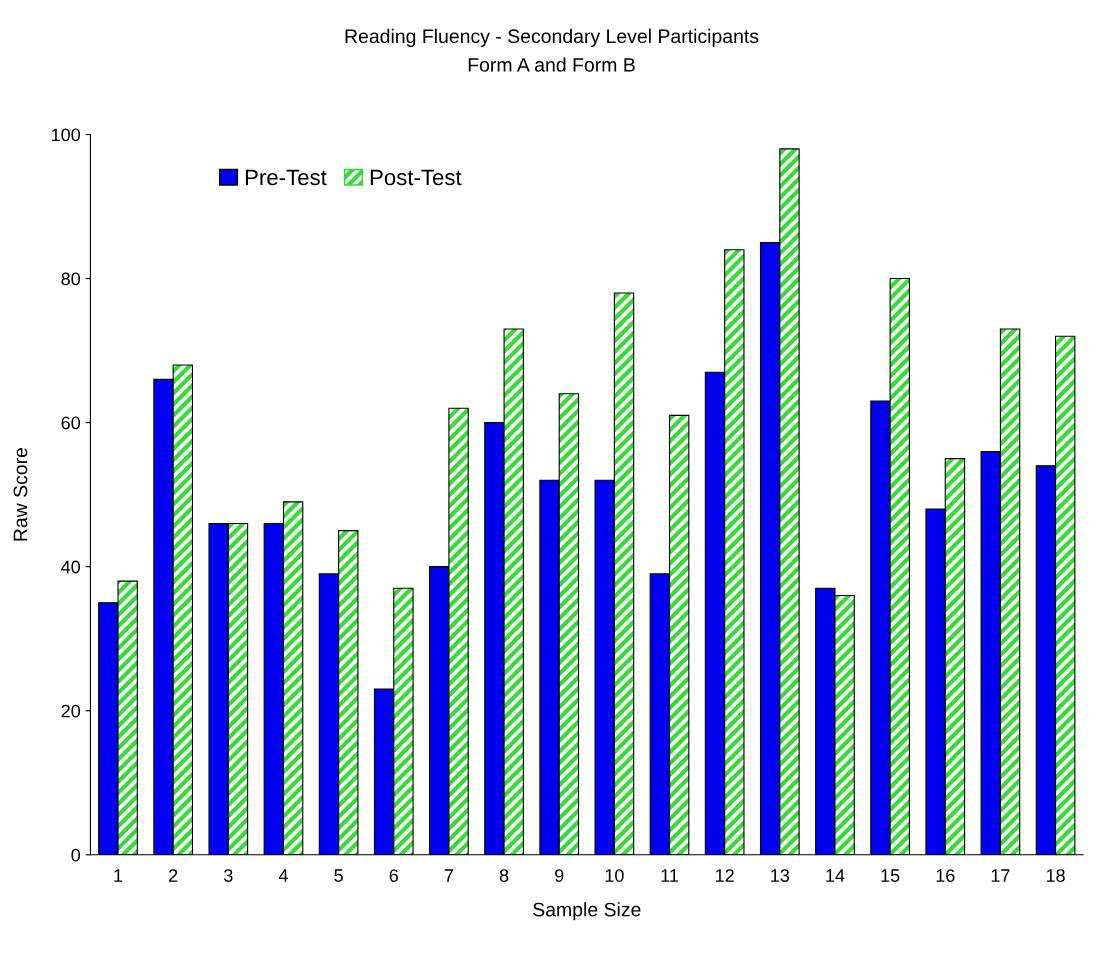 This screenshot has height=954, width=1103. I want to click on x-tick-label: 7, so click(449, 875).